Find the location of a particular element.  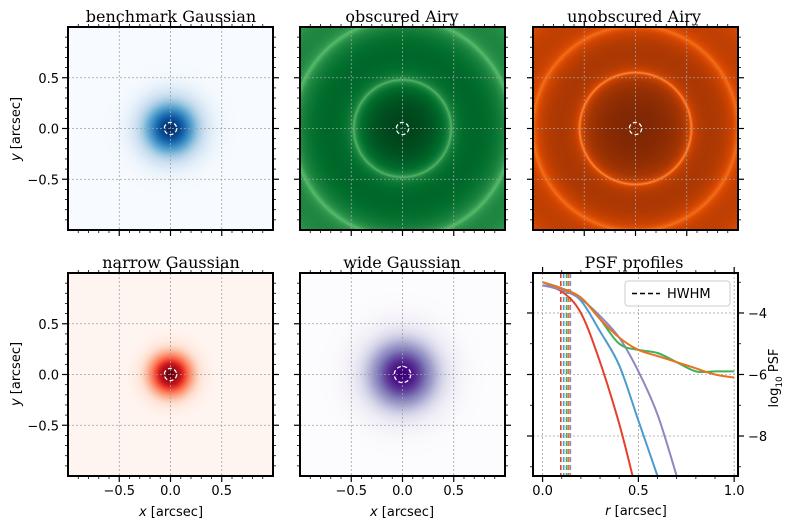

y-tick-label: −4 is located at coordinates (757, 314).